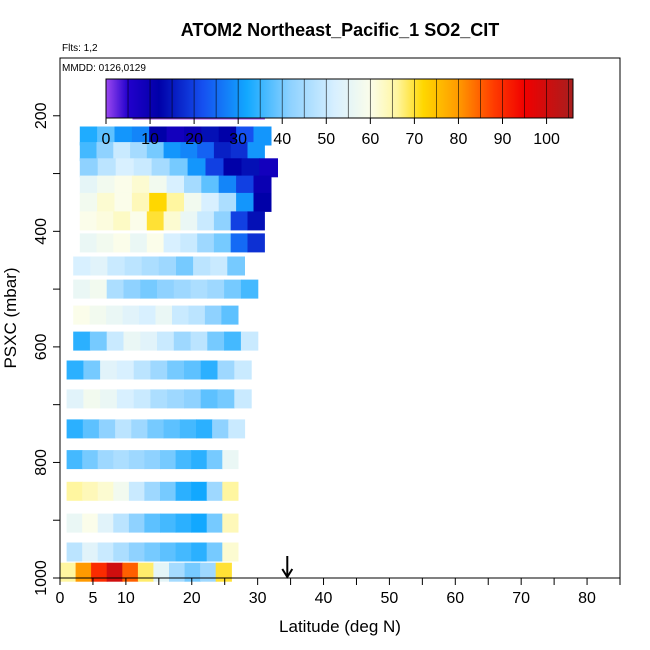  Describe the element at coordinates (459, 139) in the screenshot. I see `colorbar-tick-label: 80` at that location.